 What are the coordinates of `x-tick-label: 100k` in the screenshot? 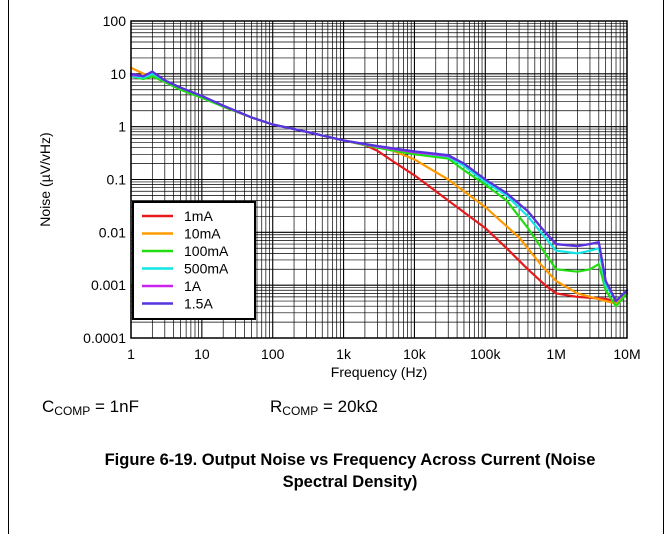 It's located at (485, 354).